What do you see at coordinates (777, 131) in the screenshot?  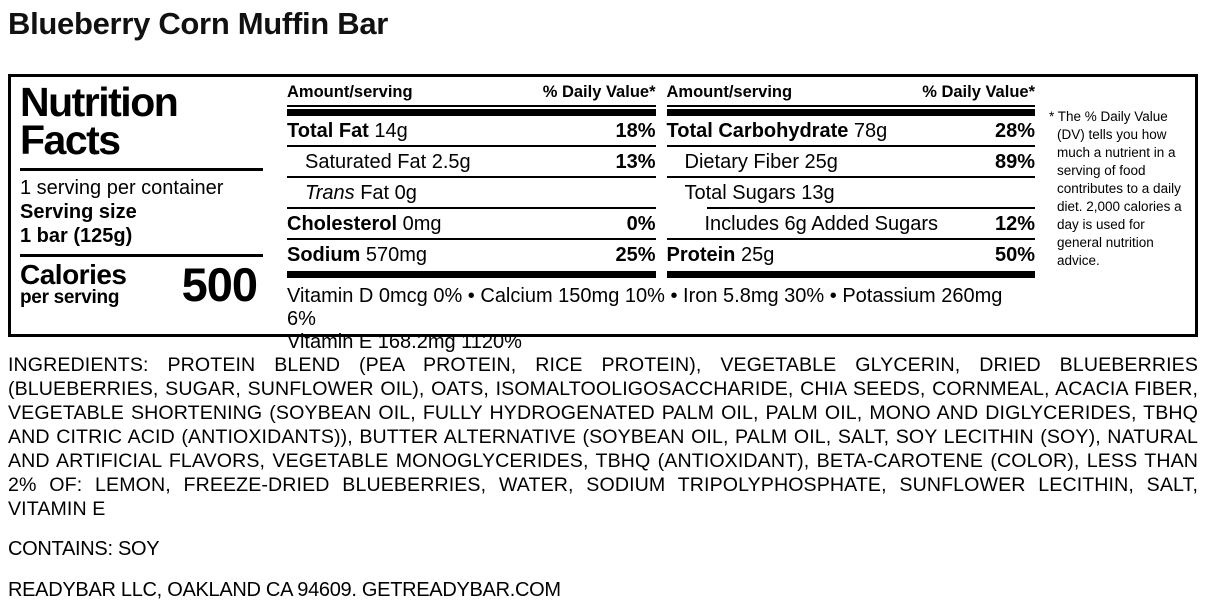 I see `nutrient-name: Total Carbohydrate 78g` at bounding box center [777, 131].